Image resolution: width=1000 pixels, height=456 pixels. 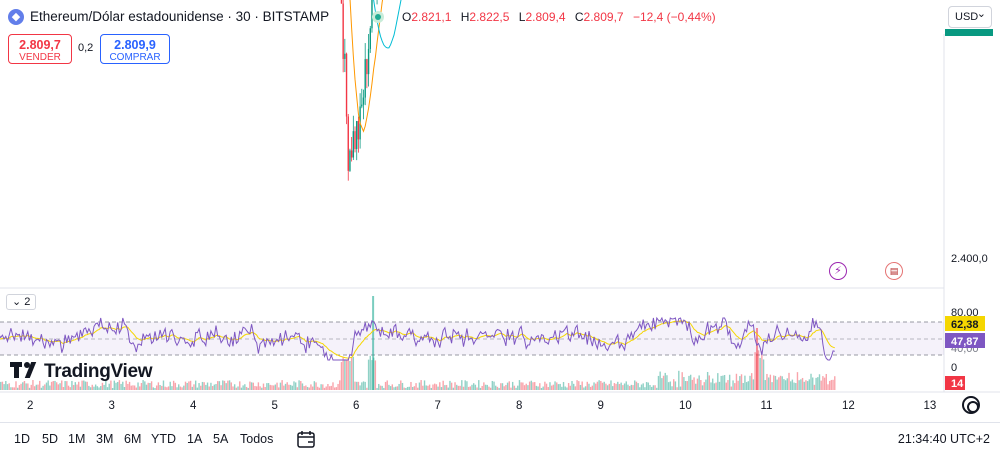 I want to click on currency-select: USD, so click(x=970, y=16).